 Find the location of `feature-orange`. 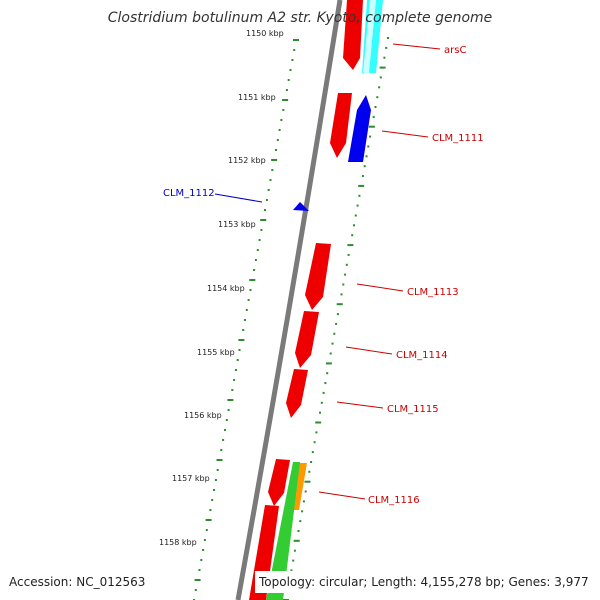

feature-orange is located at coordinates (299, 486).